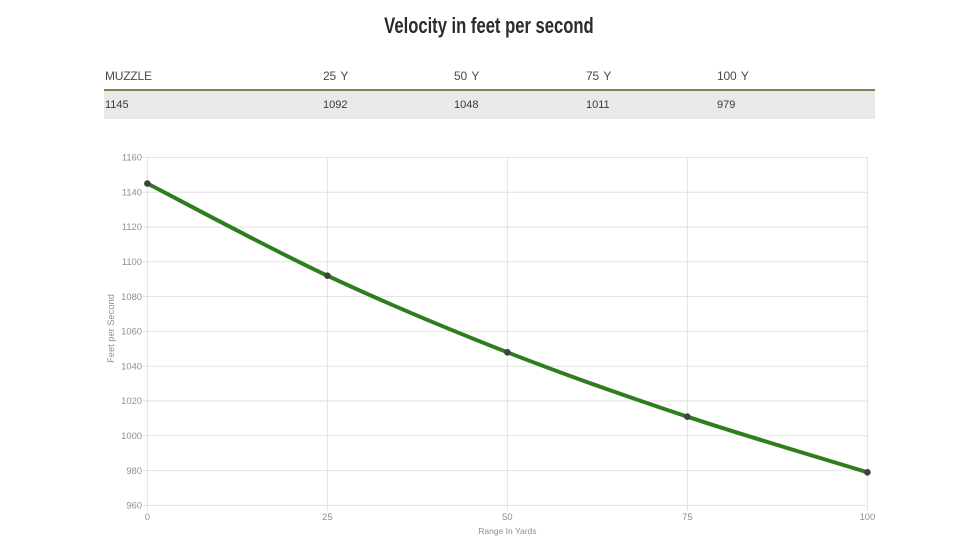 The height and width of the screenshot is (550, 978). Describe the element at coordinates (132, 226) in the screenshot. I see `svg-text: 1120` at that location.